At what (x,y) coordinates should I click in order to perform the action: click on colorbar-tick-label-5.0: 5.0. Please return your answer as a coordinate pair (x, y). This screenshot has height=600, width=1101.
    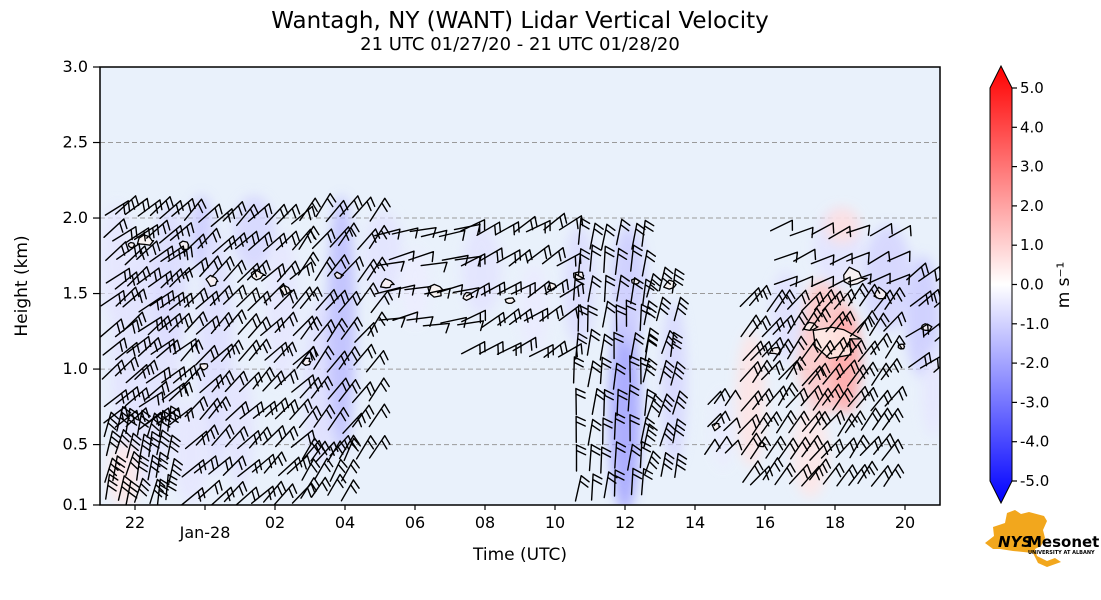
    Looking at the image, I should click on (1032, 88).